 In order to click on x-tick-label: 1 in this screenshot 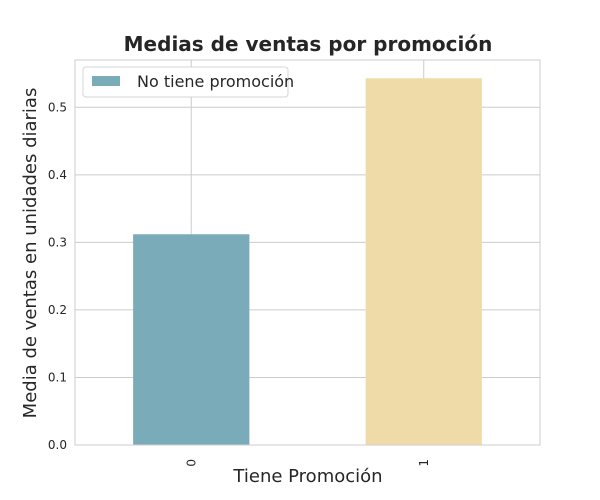, I will do `click(424, 463)`.